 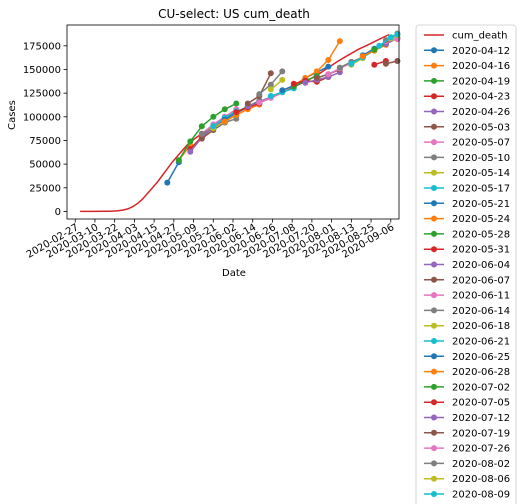 What do you see at coordinates (42, 117) in the screenshot?
I see `y-tick-label: 100000` at bounding box center [42, 117].